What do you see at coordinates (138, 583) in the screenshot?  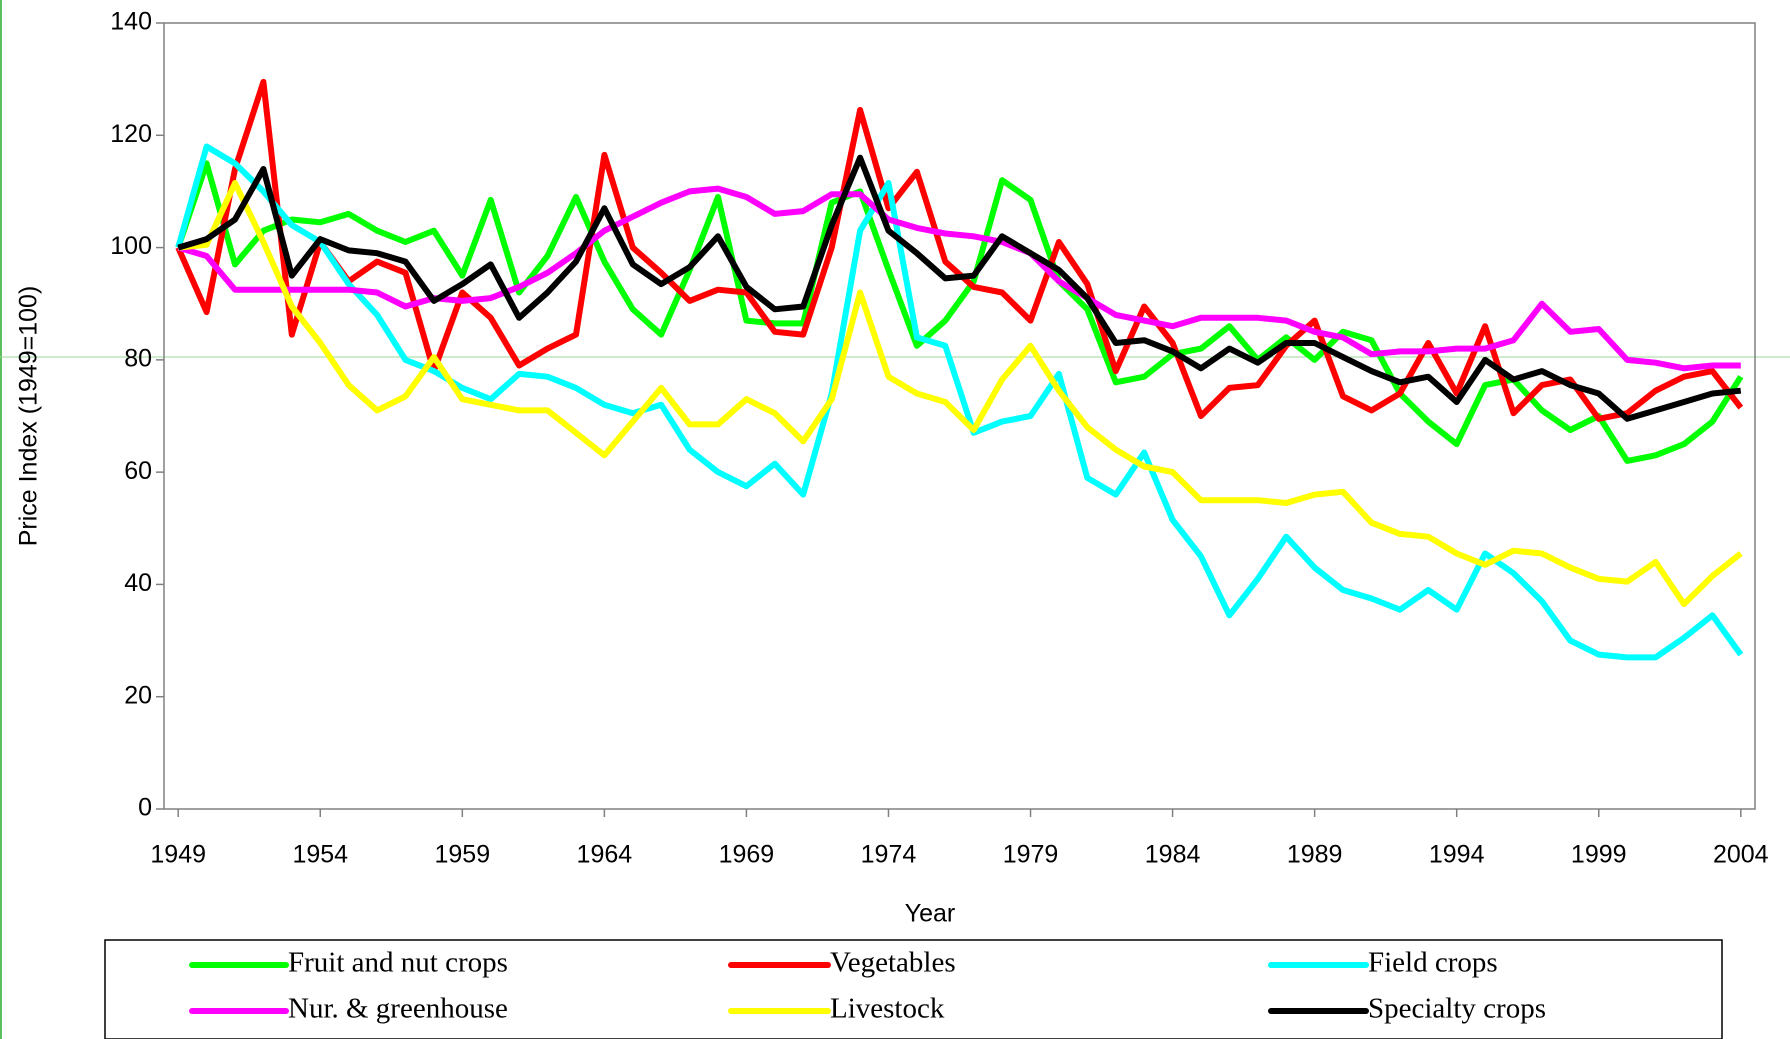 I see `y-tick-label: 40` at bounding box center [138, 583].